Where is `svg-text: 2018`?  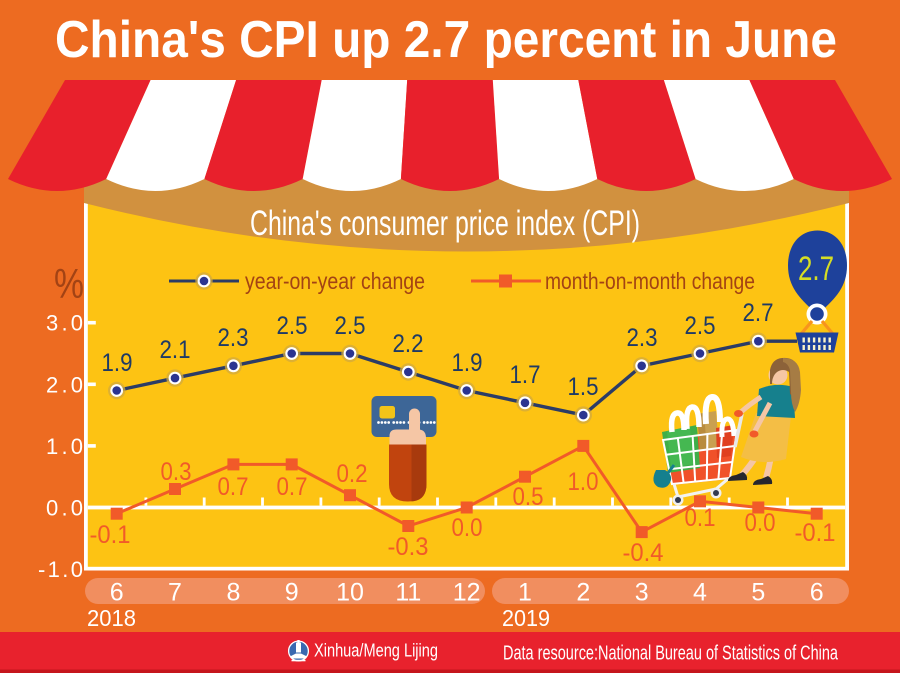
svg-text: 2018 is located at coordinates (111, 618).